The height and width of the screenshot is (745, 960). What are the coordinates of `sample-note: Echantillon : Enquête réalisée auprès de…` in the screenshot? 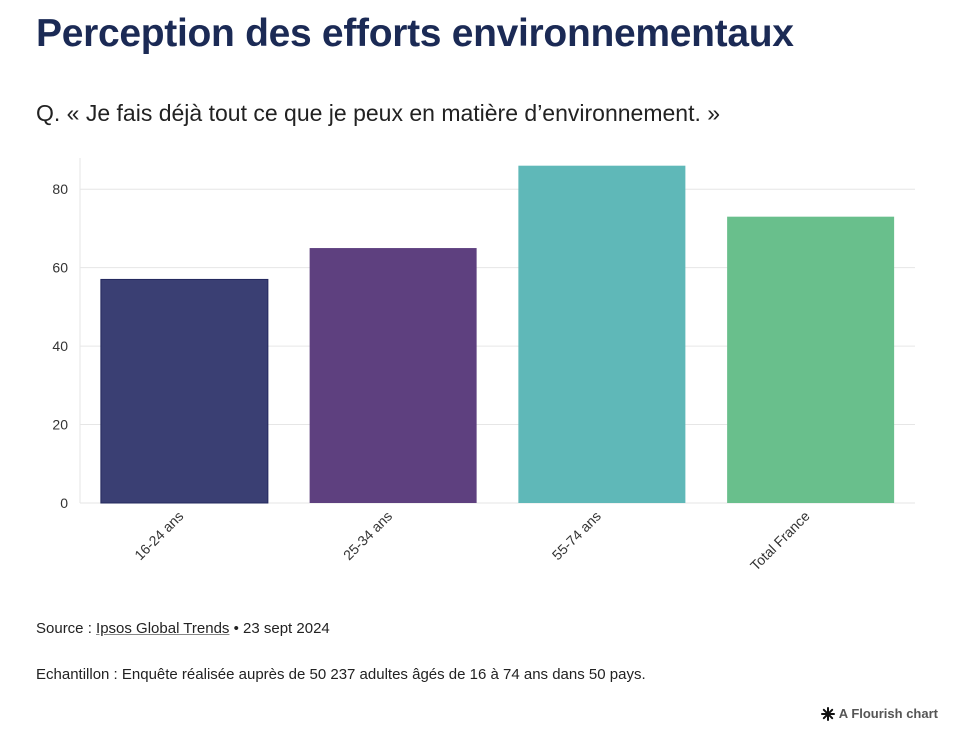 It's located at (341, 674).